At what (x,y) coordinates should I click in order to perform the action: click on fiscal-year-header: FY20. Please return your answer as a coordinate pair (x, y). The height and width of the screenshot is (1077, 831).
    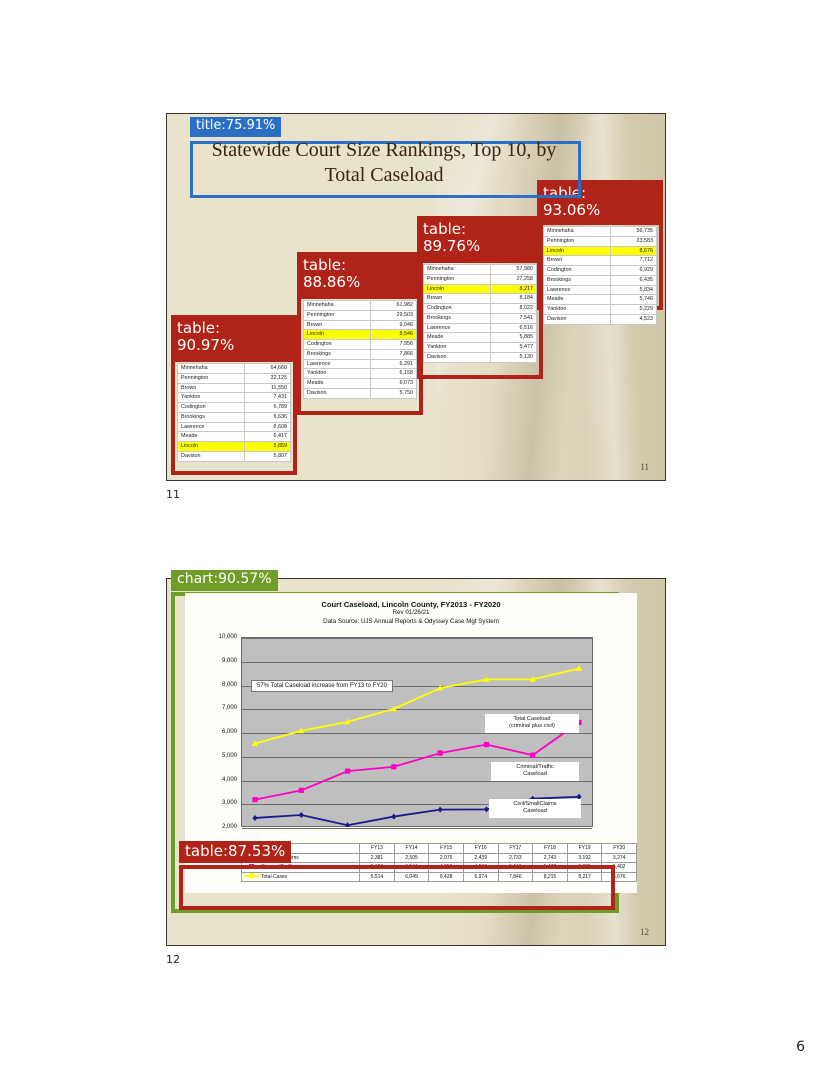
    Looking at the image, I should click on (619, 848).